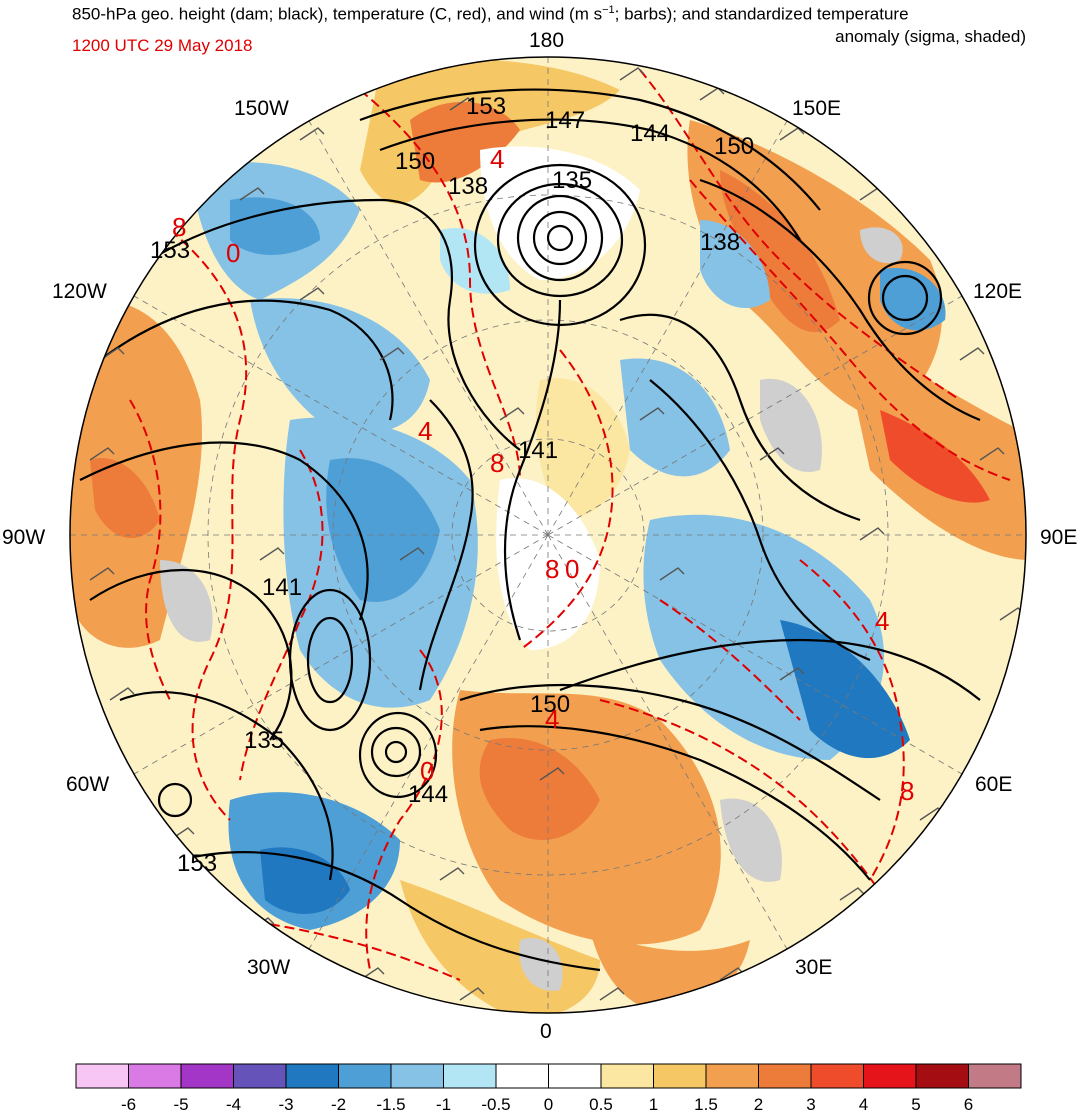  I want to click on colorbar-tick-label: -5, so click(180, 1103).